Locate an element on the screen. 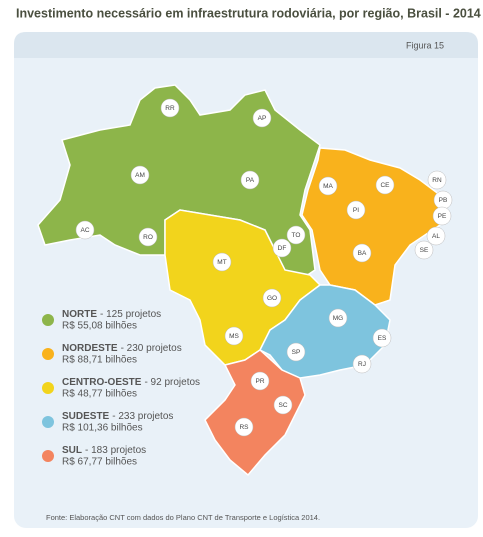 This screenshot has height=537, width=483. region-investment: R$ 48,77 bilhões is located at coordinates (99, 394).